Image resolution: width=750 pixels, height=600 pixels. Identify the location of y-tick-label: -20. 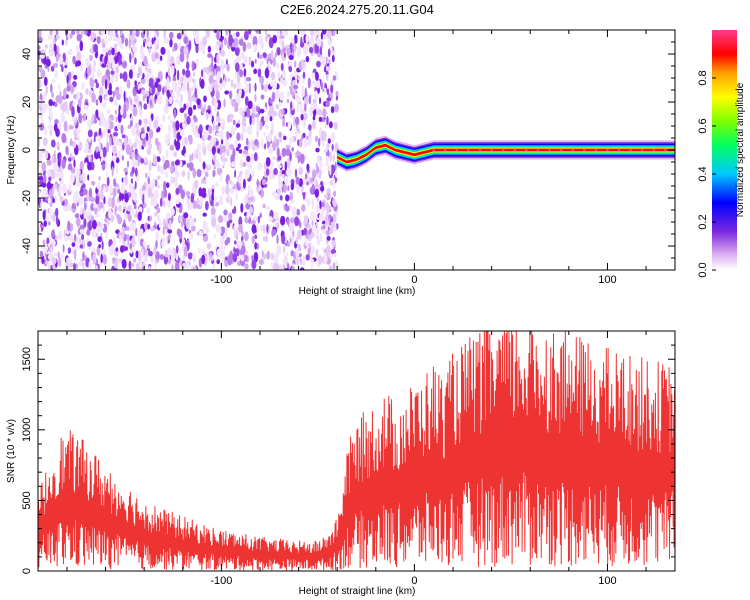
(27, 198).